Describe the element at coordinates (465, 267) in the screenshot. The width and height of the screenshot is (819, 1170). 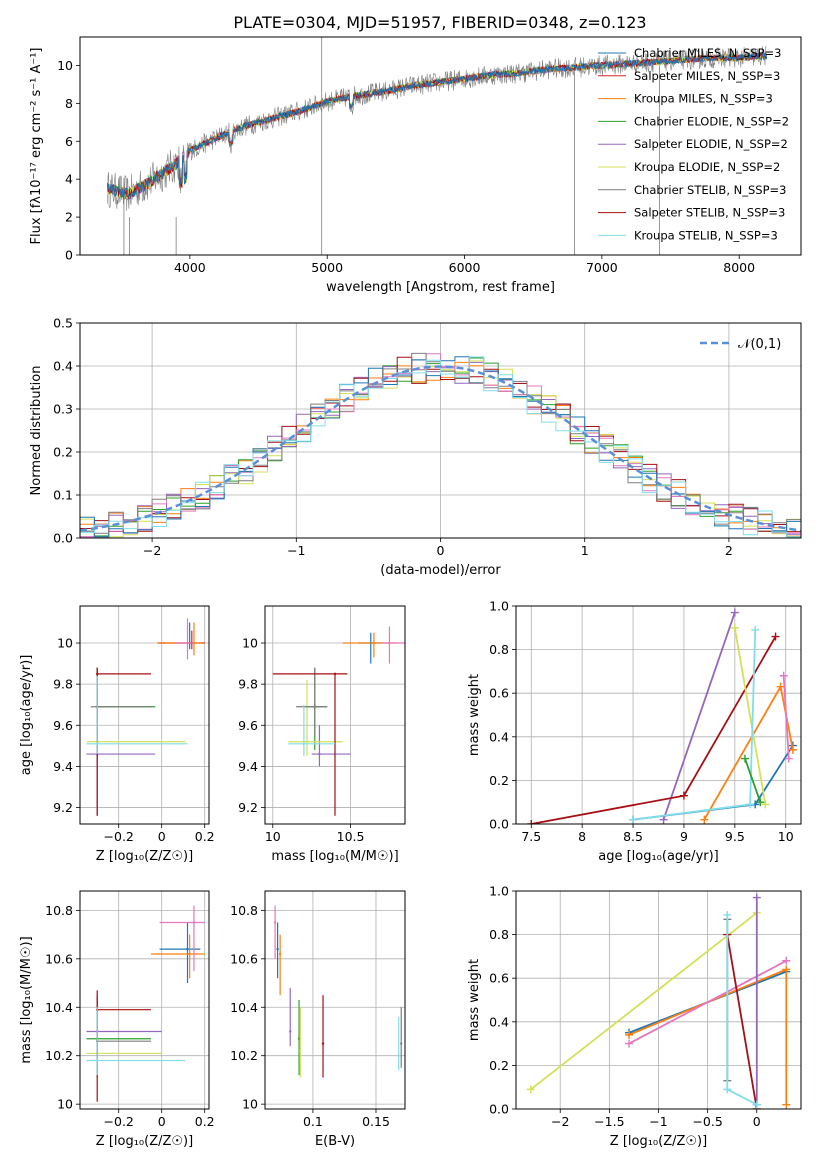
I see `x-tick-label: 6000` at that location.